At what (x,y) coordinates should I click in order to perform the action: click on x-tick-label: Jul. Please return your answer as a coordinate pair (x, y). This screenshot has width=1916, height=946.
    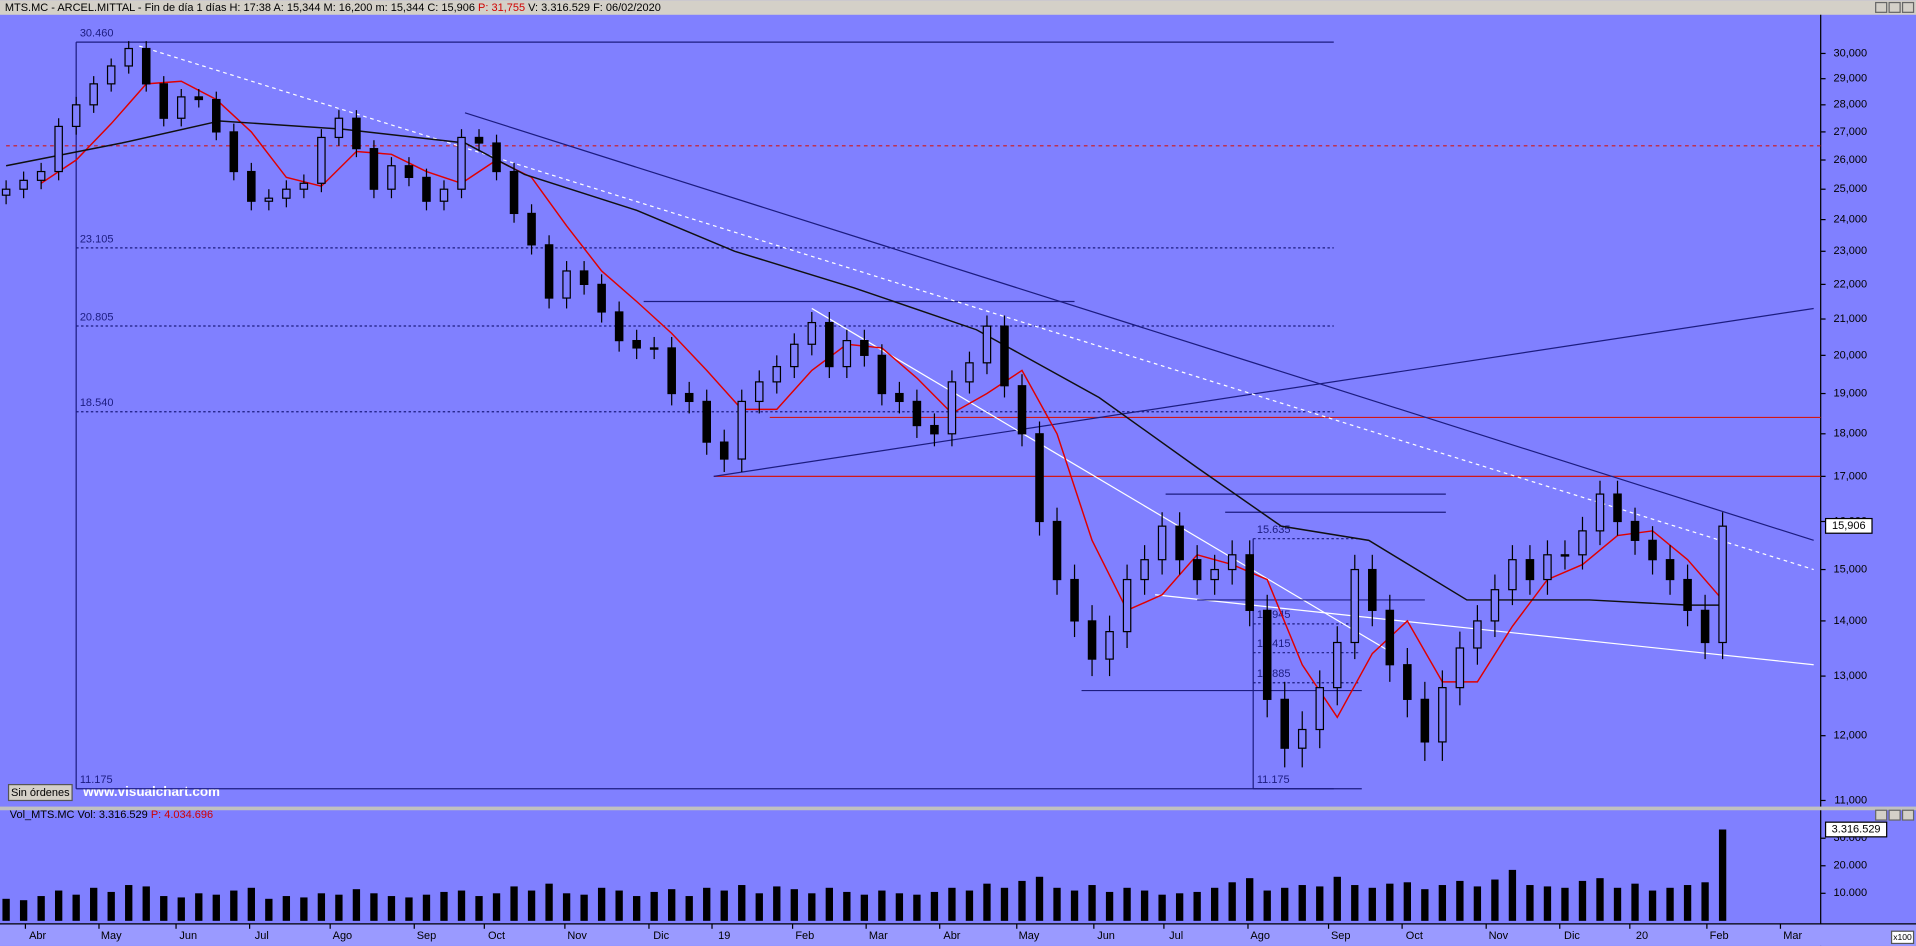
    Looking at the image, I should click on (1176, 936).